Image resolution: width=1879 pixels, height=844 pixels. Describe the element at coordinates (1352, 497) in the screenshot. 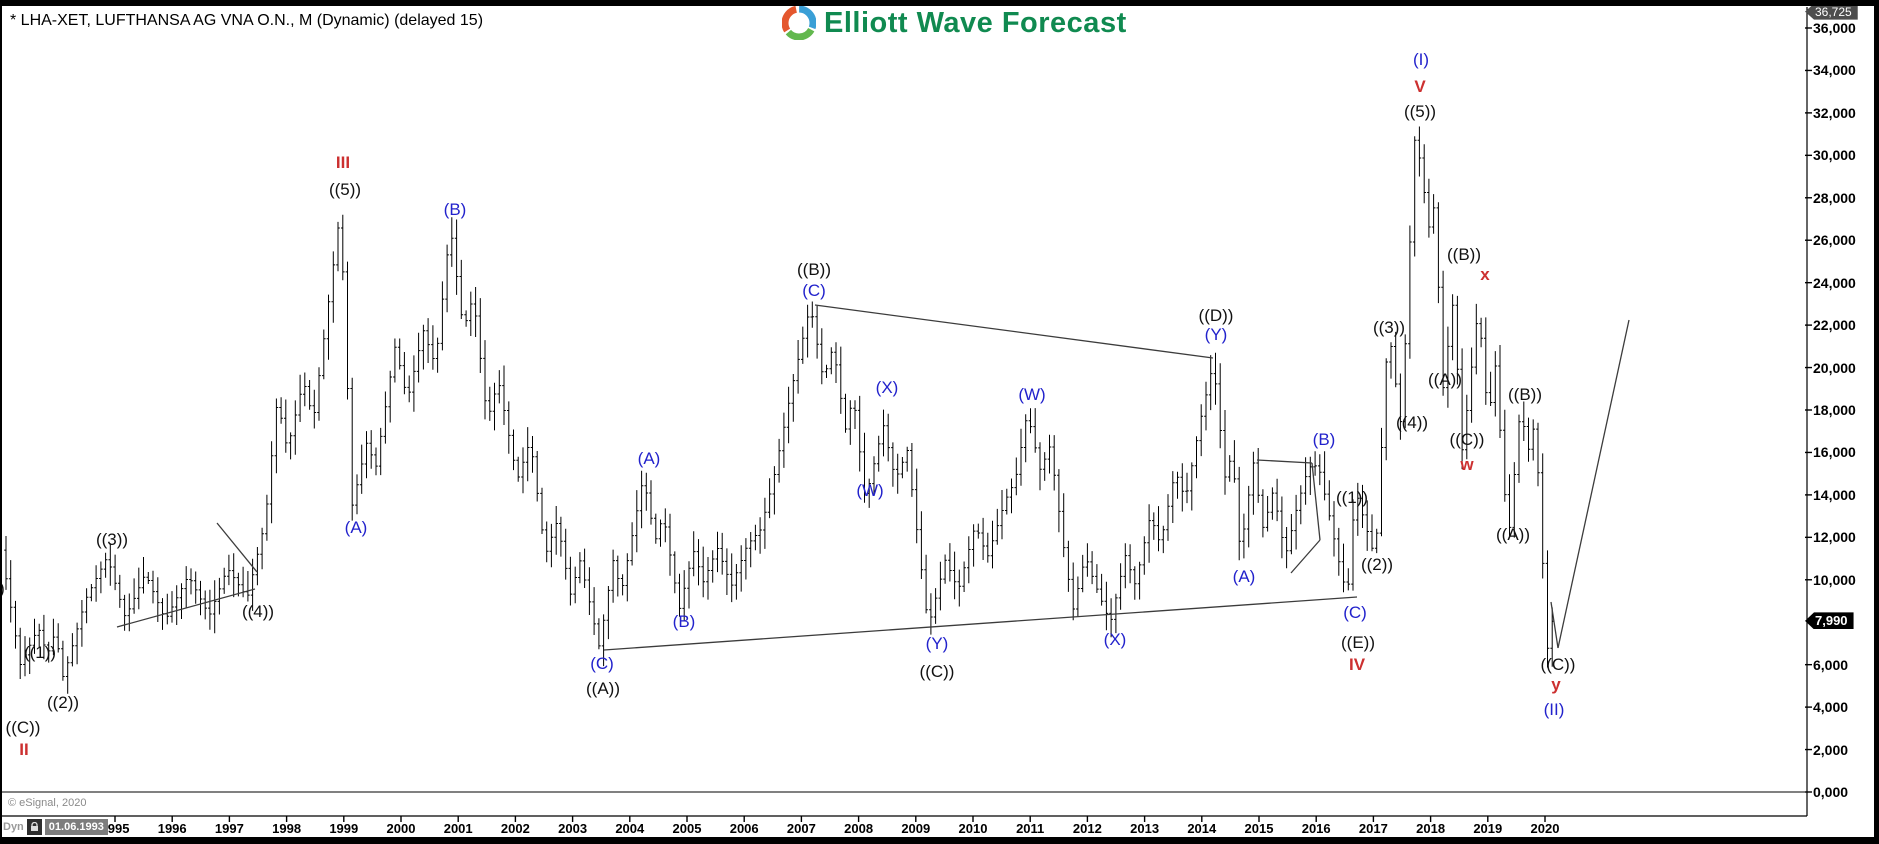

I see `wave-label: ((1))` at that location.